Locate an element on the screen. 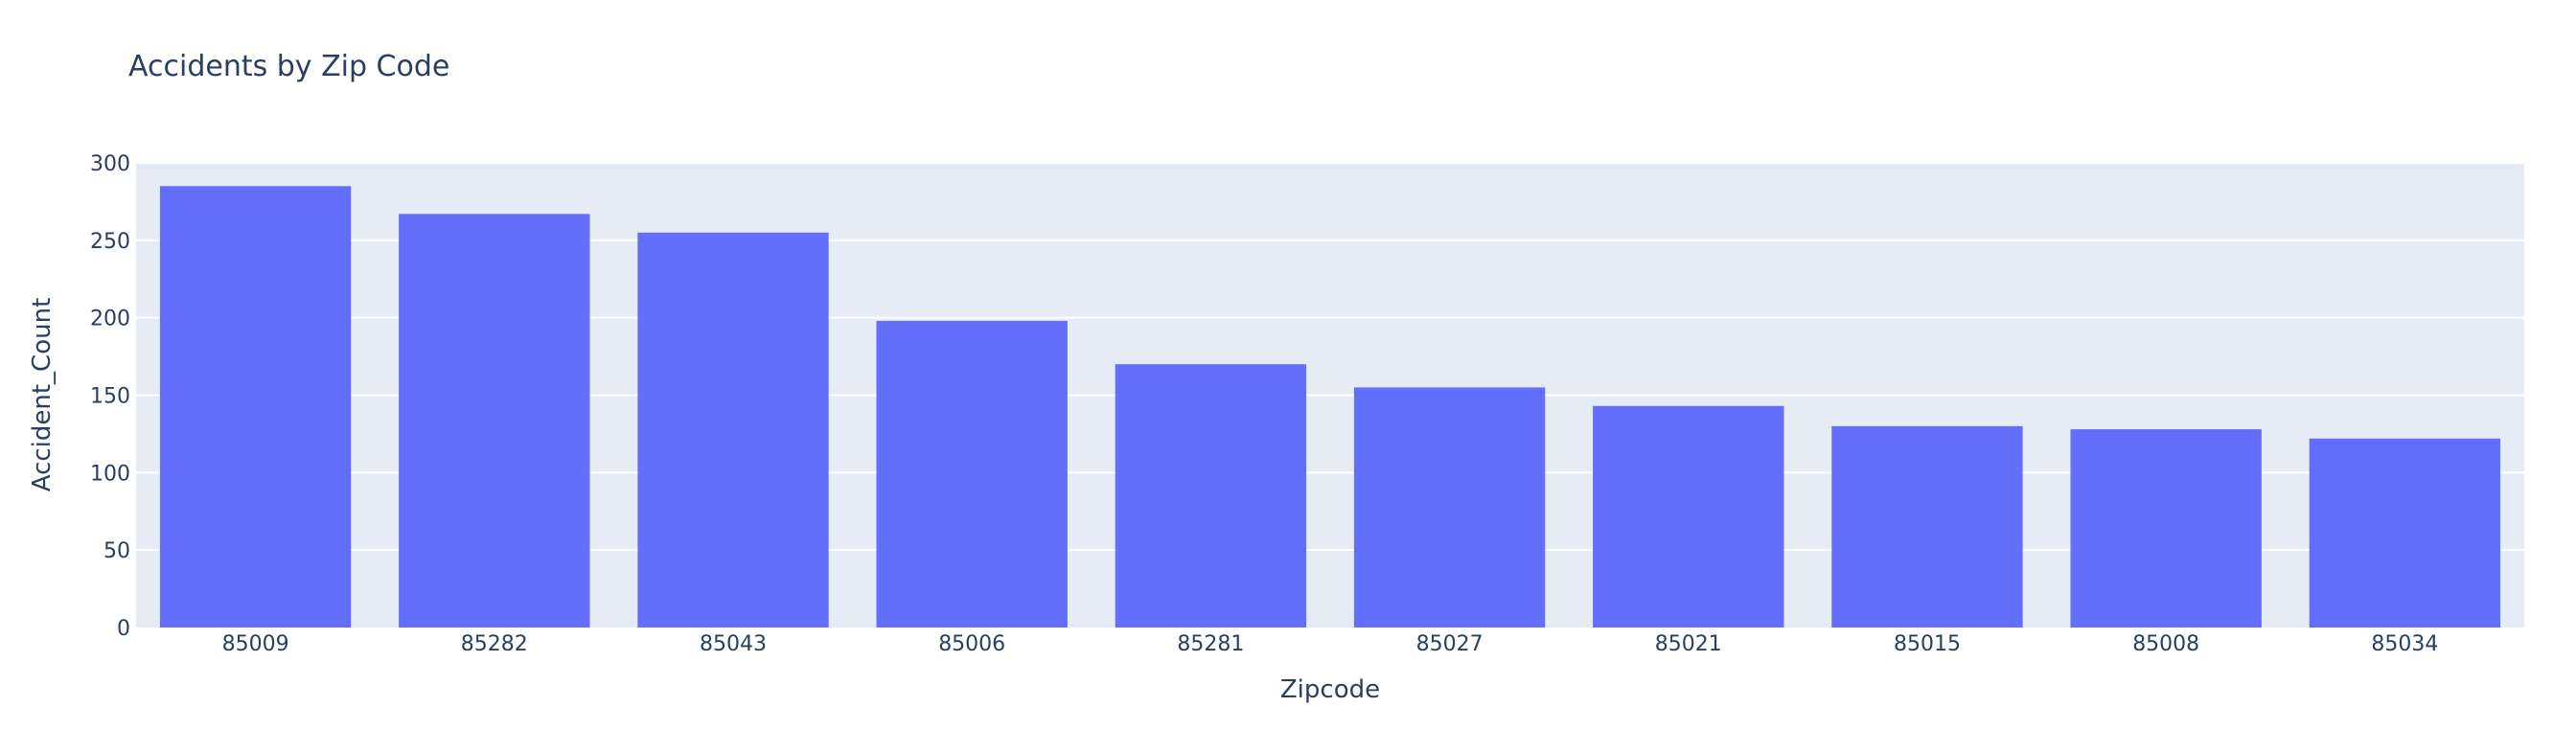 The image size is (2576, 730). y-tick-label: 50 is located at coordinates (117, 551).